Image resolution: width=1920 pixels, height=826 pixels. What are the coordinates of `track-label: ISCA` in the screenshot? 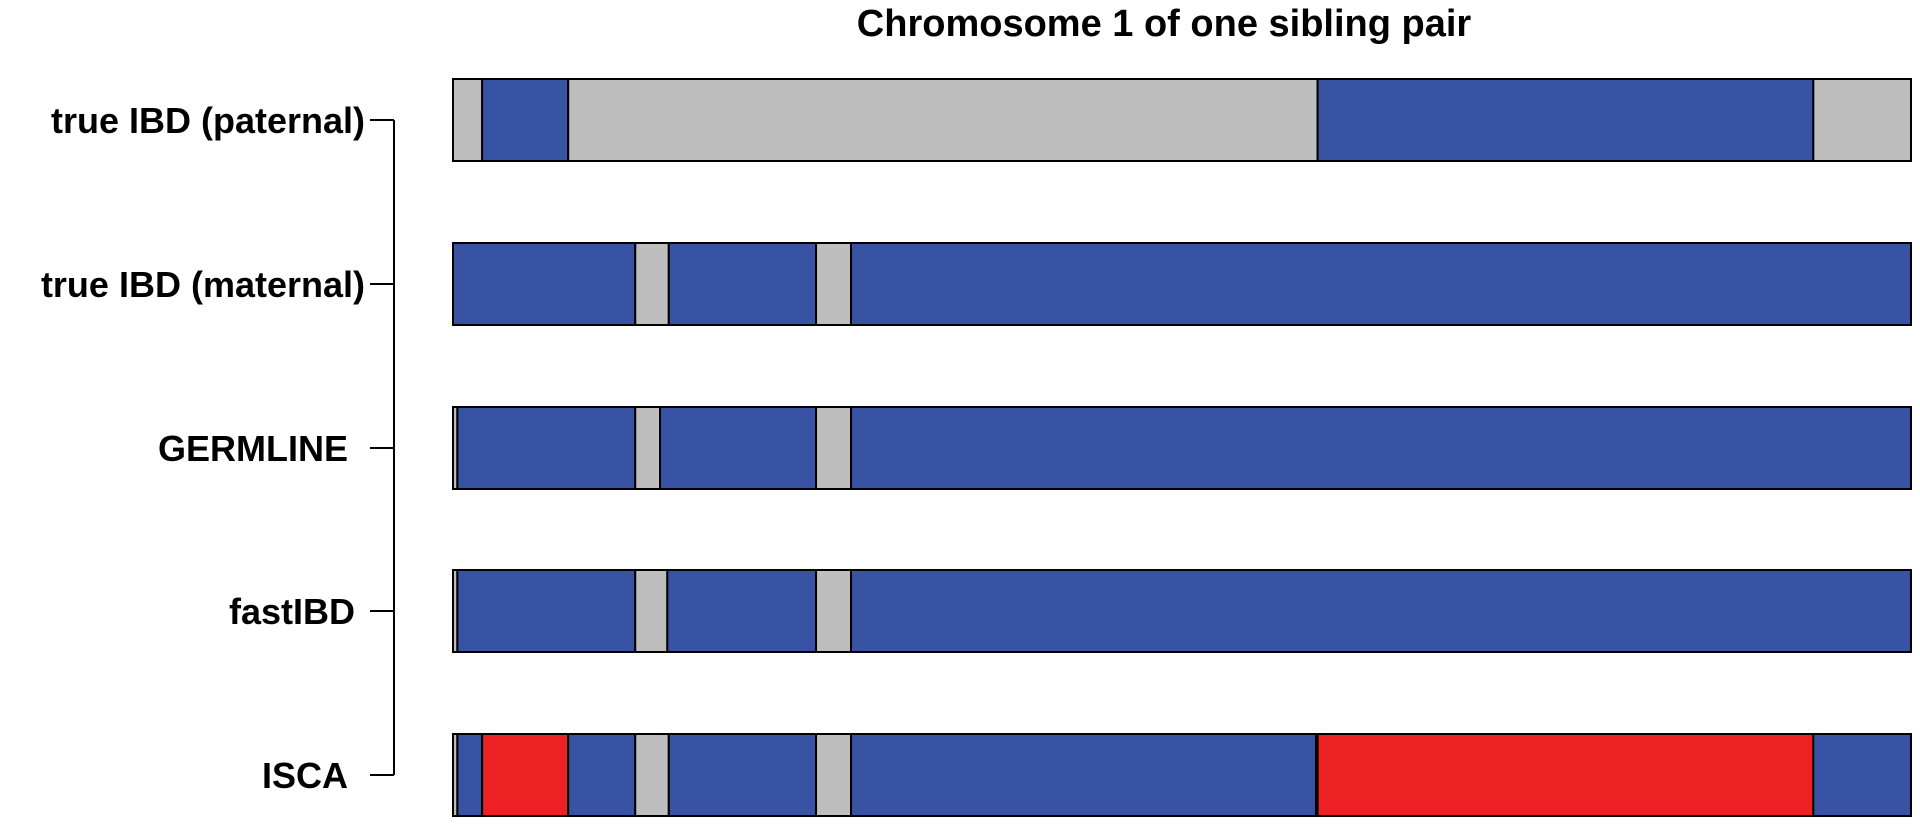 It's located at (305, 775).